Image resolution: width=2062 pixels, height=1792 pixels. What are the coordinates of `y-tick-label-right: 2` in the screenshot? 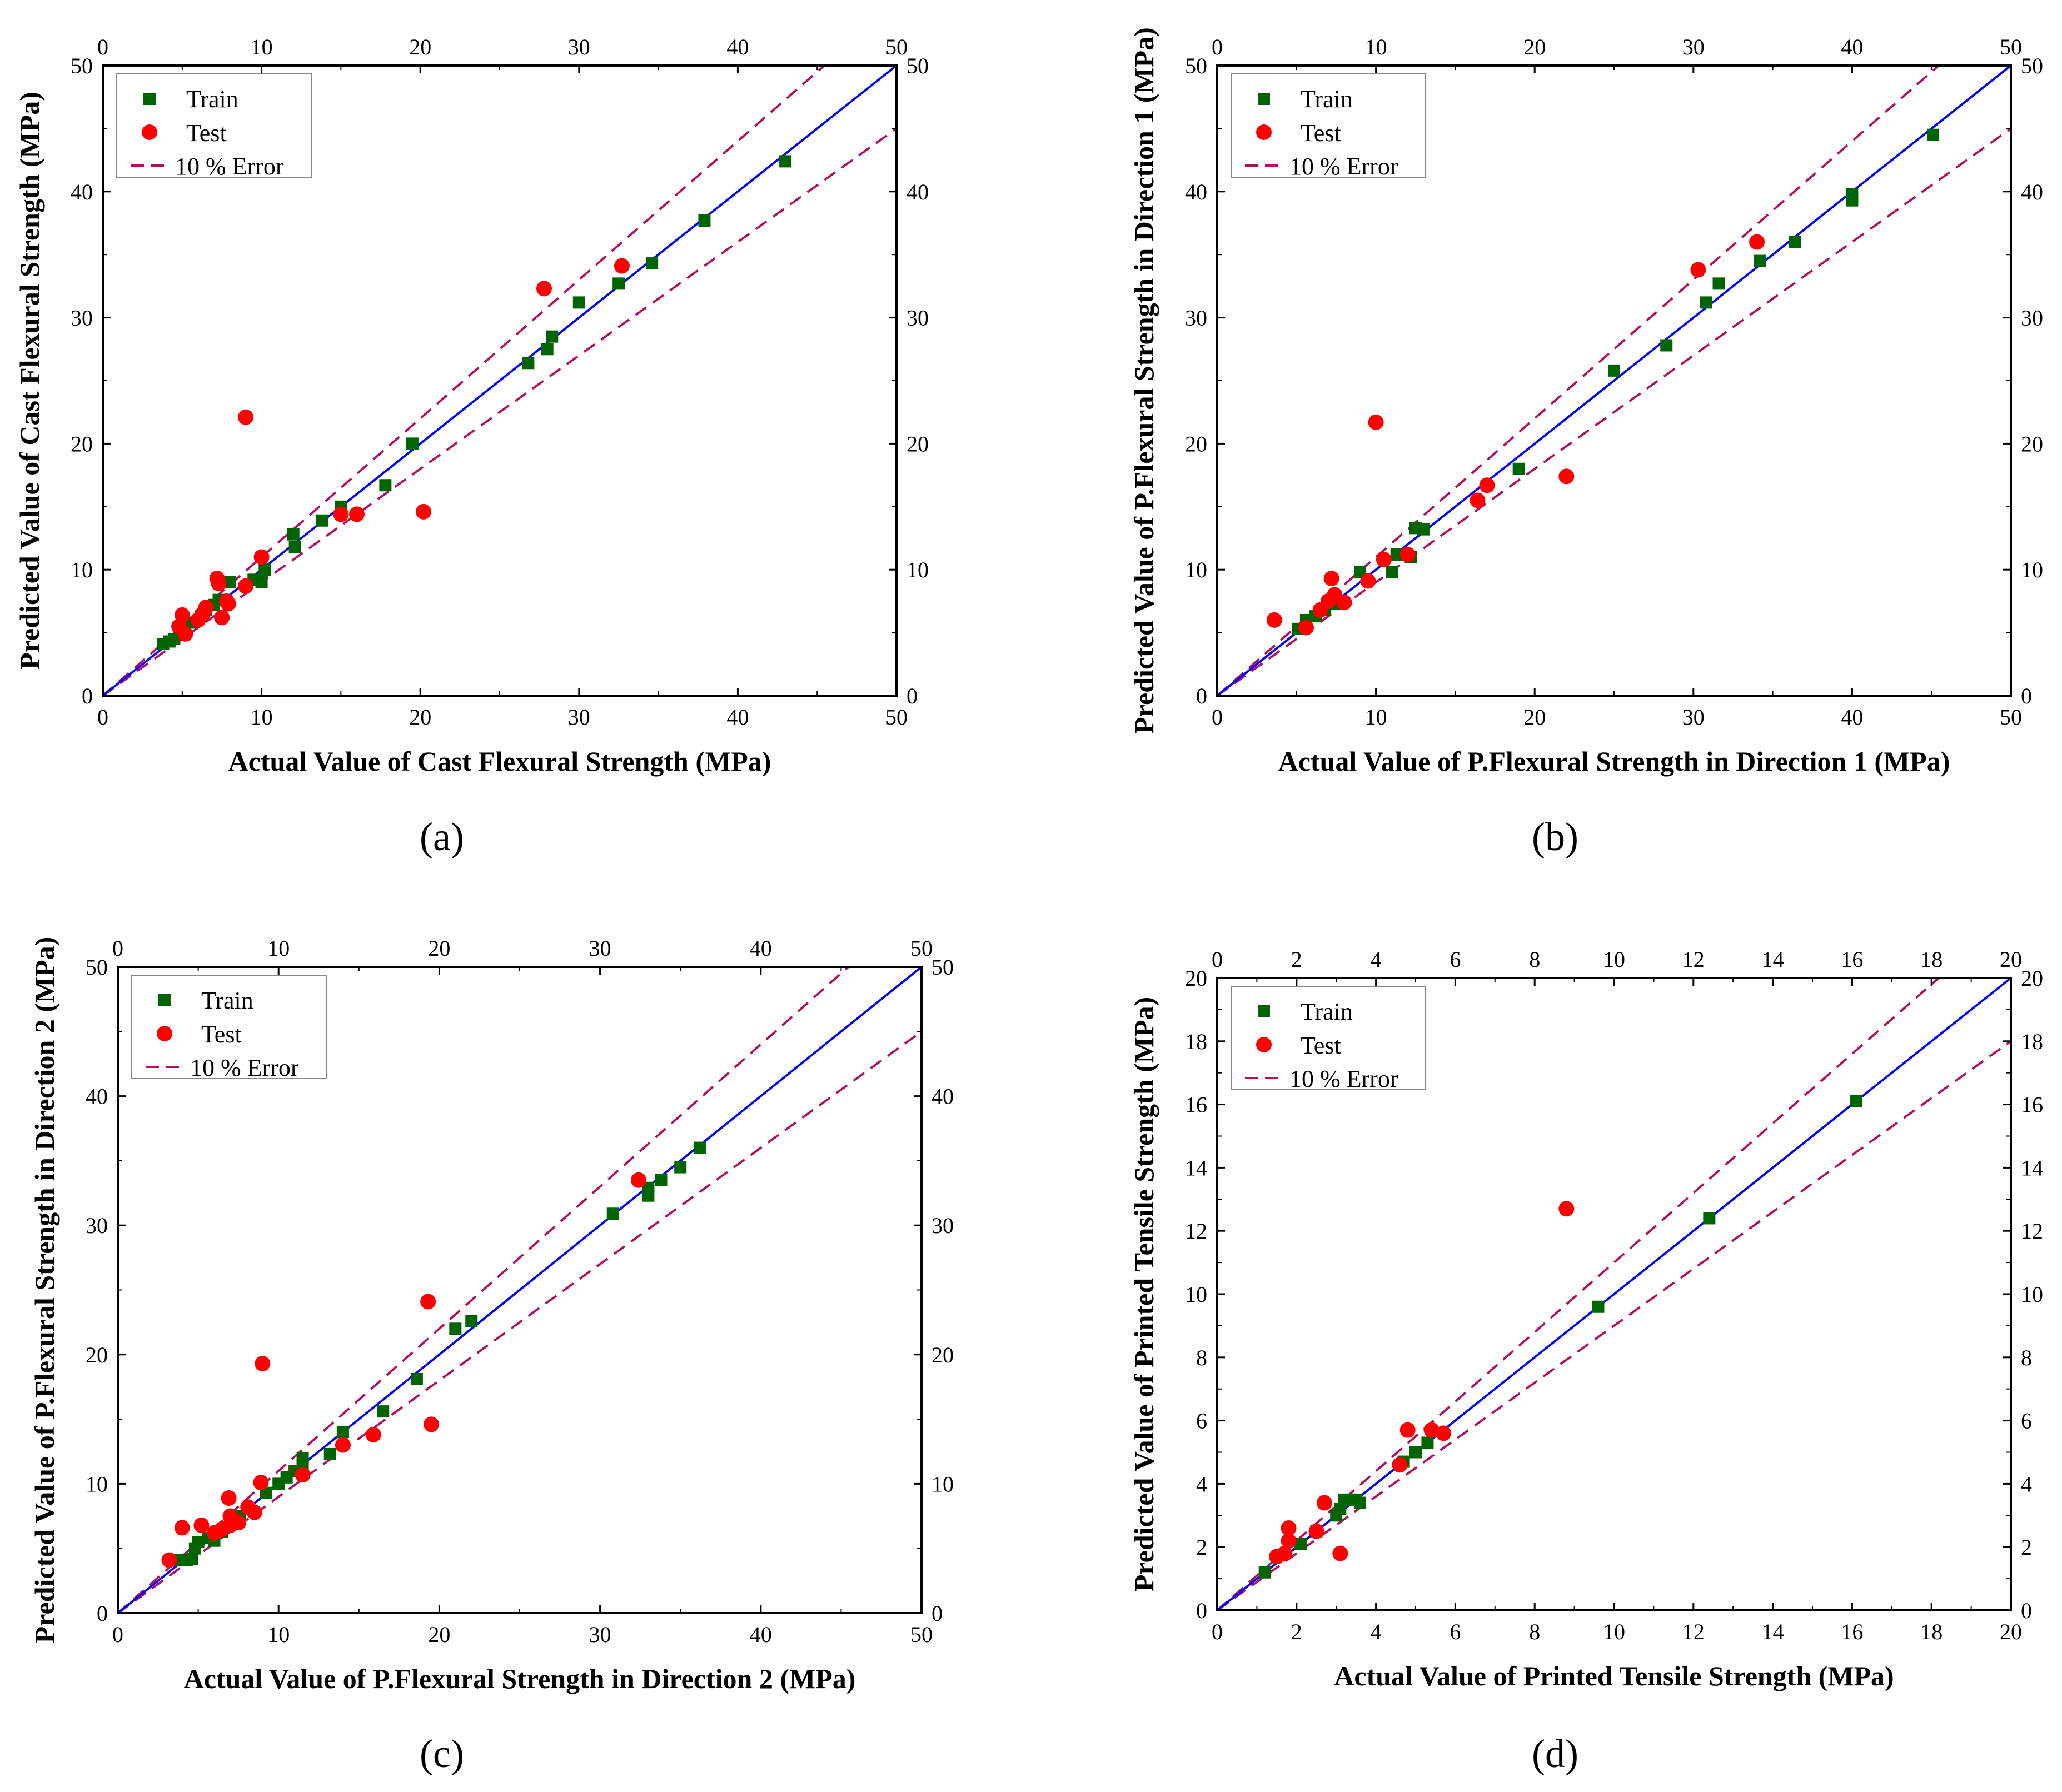 It's located at (2027, 1547).